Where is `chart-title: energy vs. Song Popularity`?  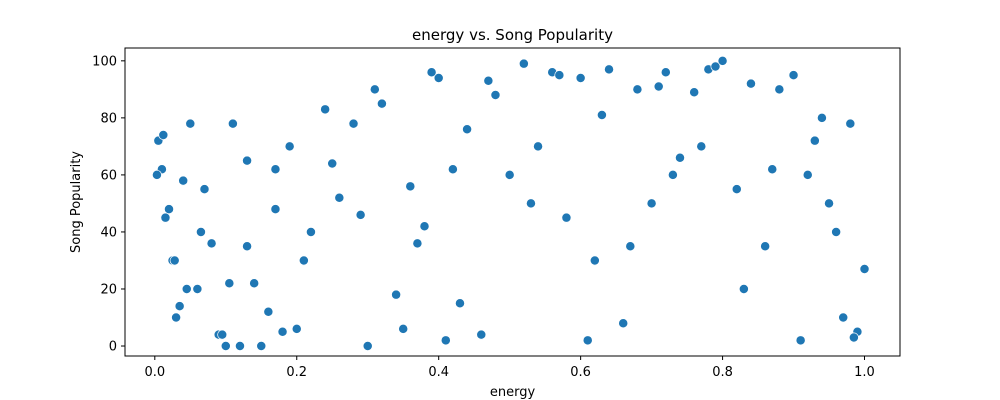 chart-title: energy vs. Song Popularity is located at coordinates (512, 35).